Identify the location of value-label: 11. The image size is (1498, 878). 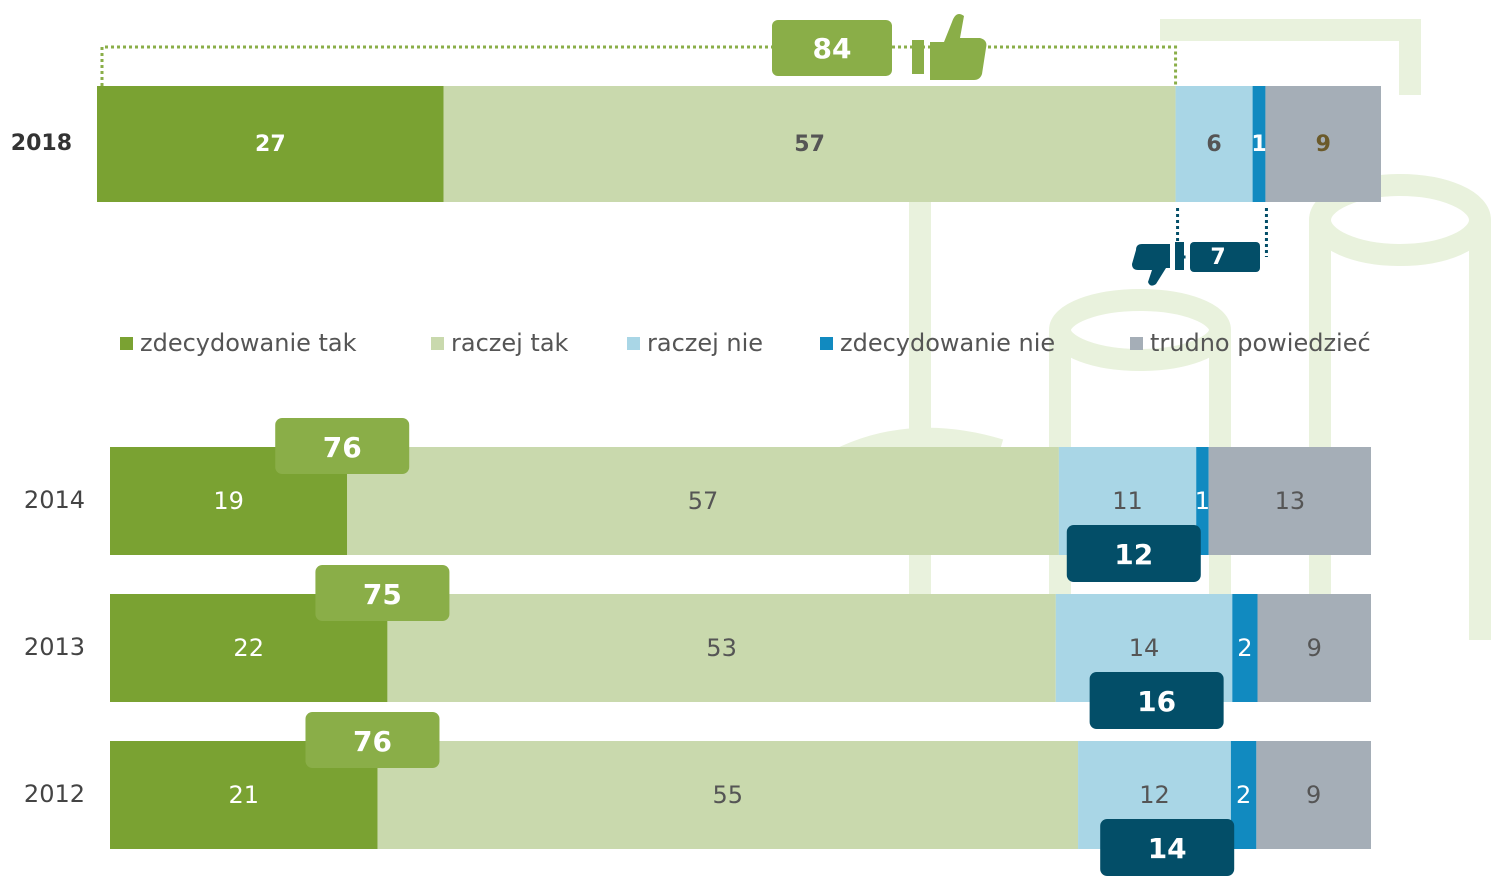
(1127, 501).